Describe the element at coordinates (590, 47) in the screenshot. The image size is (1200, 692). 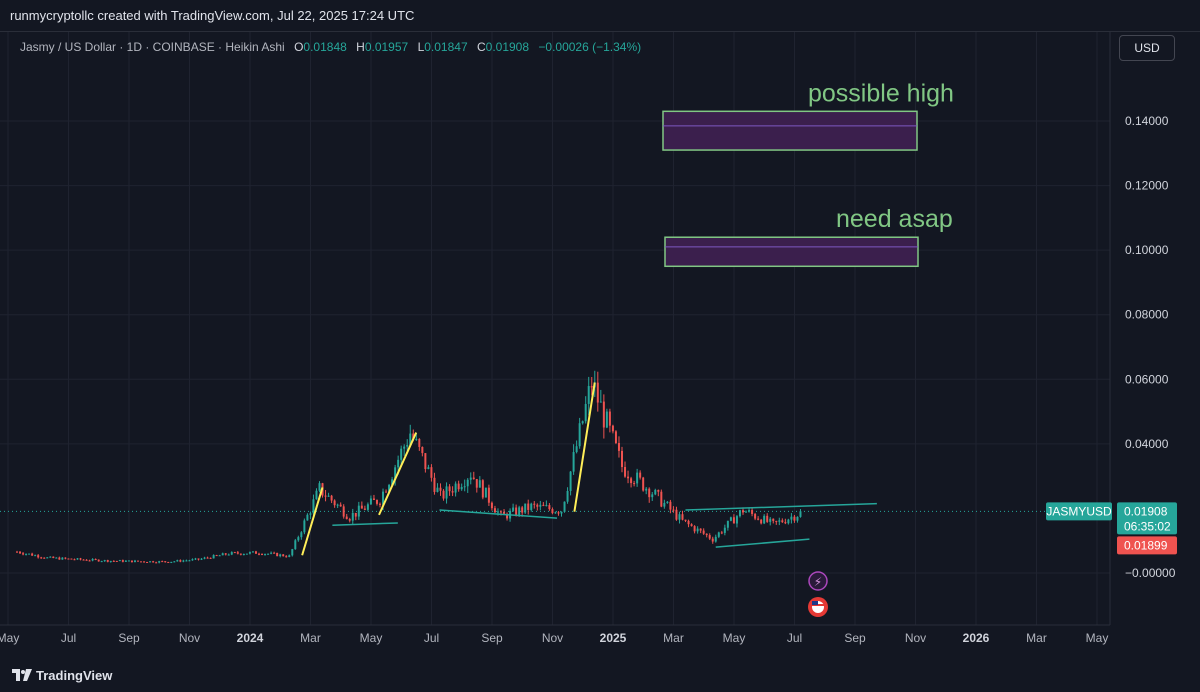
I see `change-value: −0.00026 (−1.34%)` at that location.